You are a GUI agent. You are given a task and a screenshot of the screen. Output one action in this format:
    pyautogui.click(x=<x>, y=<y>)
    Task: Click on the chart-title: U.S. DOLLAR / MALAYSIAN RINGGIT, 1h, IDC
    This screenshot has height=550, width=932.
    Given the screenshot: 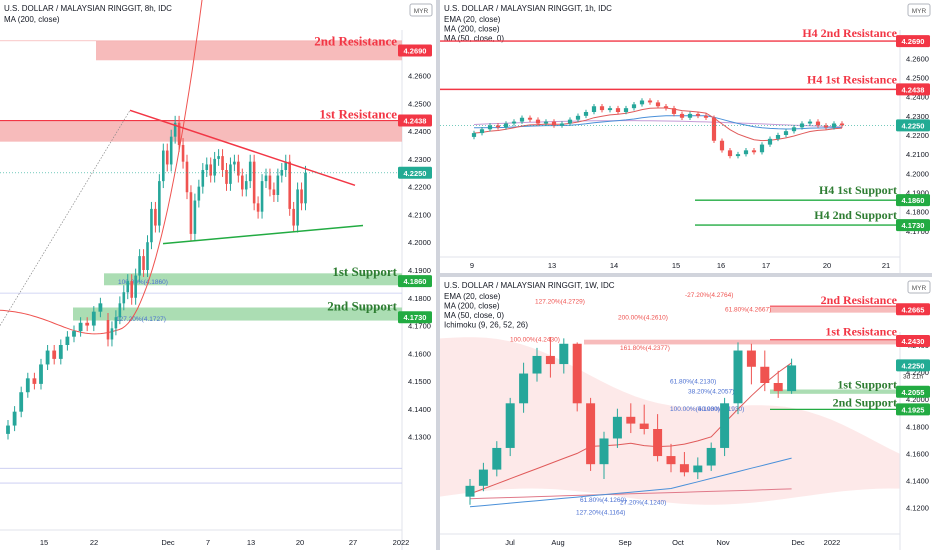 What is the action you would take?
    pyautogui.click(x=528, y=8)
    